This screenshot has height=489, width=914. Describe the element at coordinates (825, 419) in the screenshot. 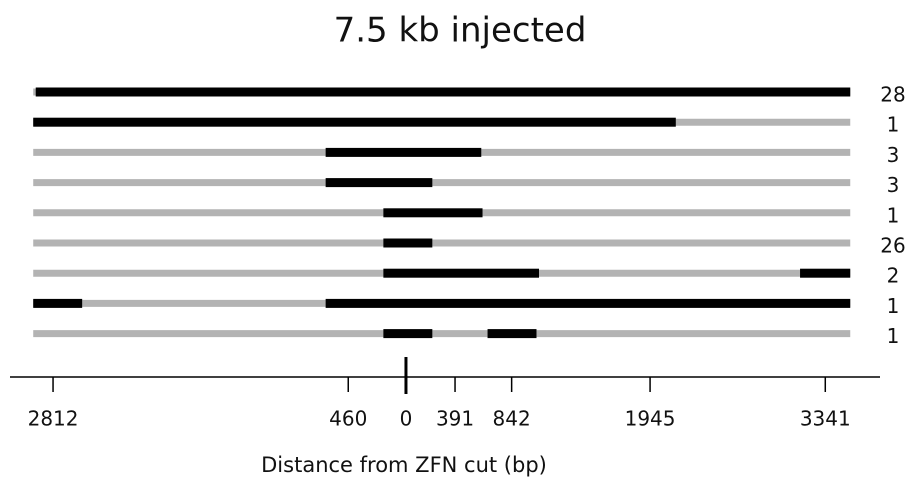

I see `x-tick-label: 3341` at that location.